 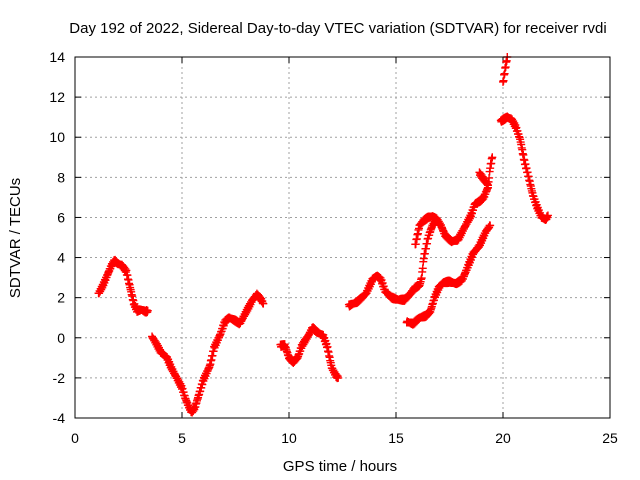 I want to click on y-tick-label: 12, so click(x=57, y=97).